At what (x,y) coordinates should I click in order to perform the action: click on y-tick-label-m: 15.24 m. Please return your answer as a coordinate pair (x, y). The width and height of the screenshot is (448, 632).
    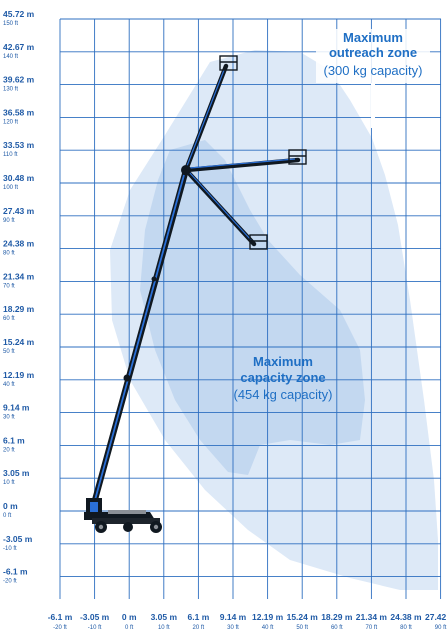
    Looking at the image, I should click on (19, 342).